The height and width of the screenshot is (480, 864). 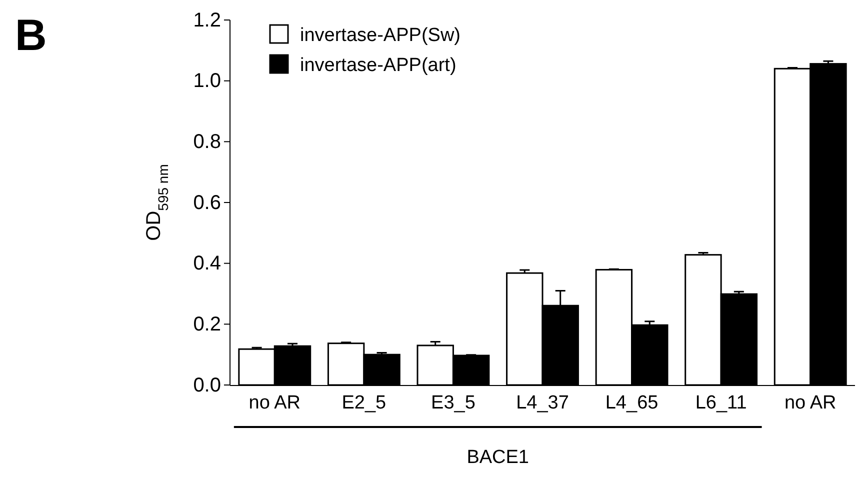 What do you see at coordinates (498, 457) in the screenshot?
I see `text: BACE1` at bounding box center [498, 457].